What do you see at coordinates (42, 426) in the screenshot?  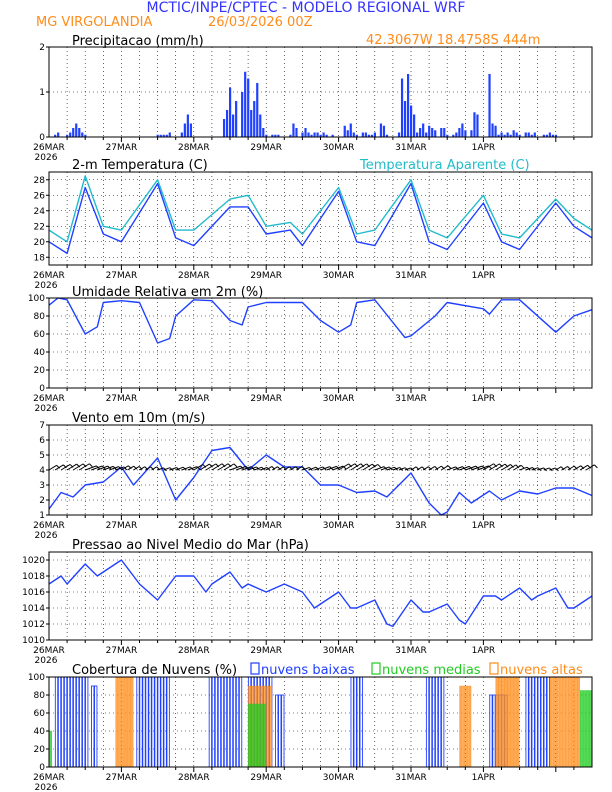 I see `wind-ytick-label-6: 7` at bounding box center [42, 426].